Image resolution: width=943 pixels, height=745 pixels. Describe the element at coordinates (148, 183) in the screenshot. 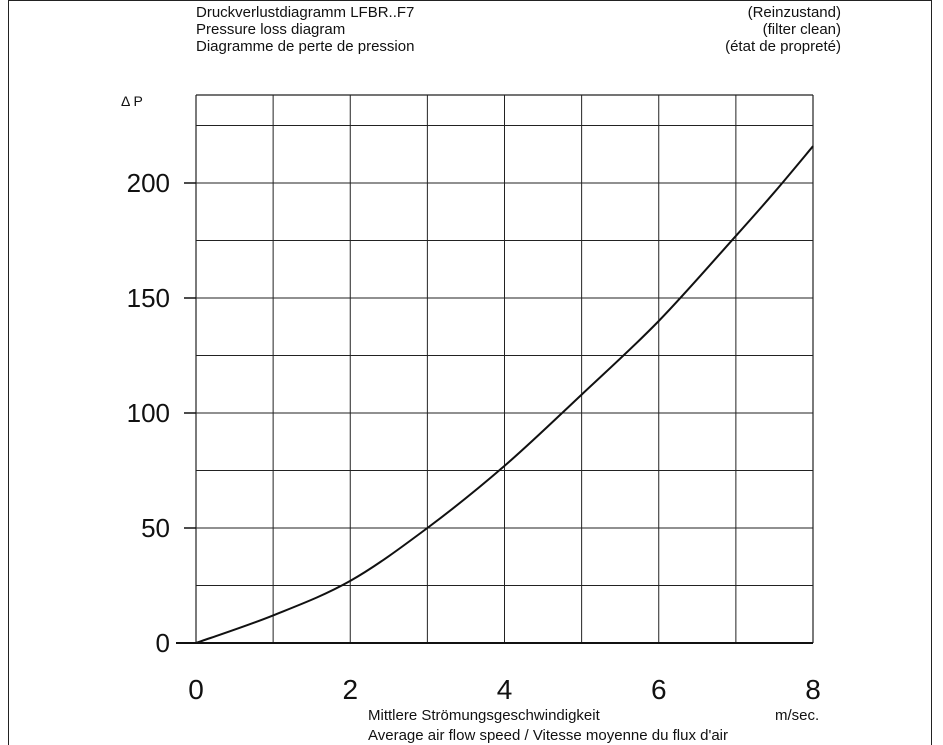

I see `y-tick-label: 200` at that location.